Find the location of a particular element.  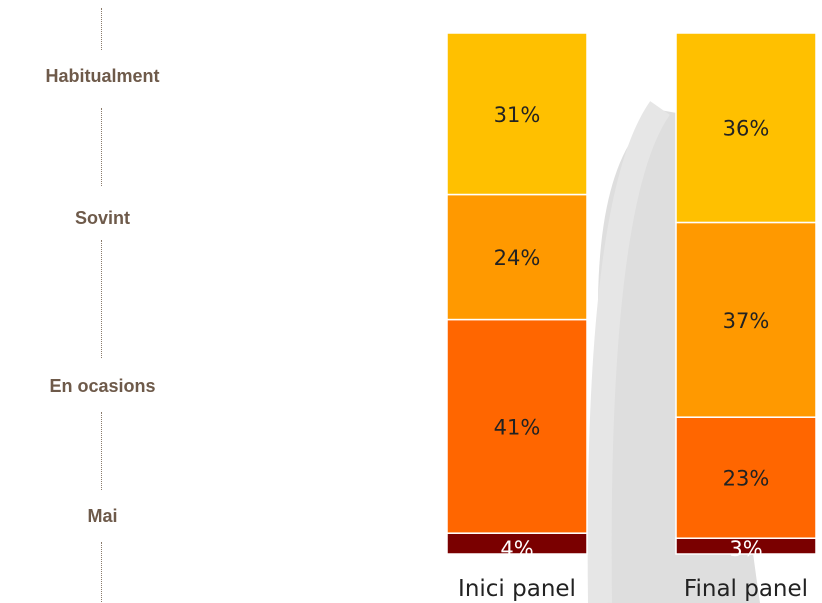

data-label: 37% is located at coordinates (746, 321).